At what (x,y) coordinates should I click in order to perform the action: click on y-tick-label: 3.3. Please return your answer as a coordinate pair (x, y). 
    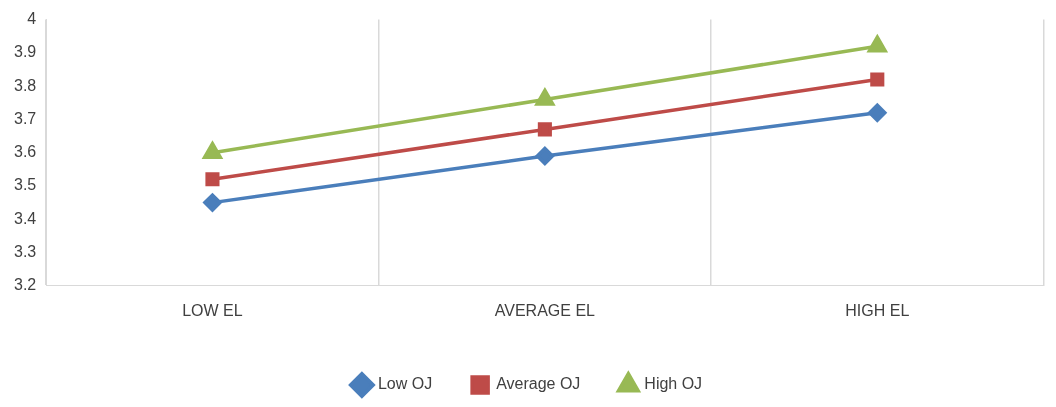
    Looking at the image, I should click on (25, 251).